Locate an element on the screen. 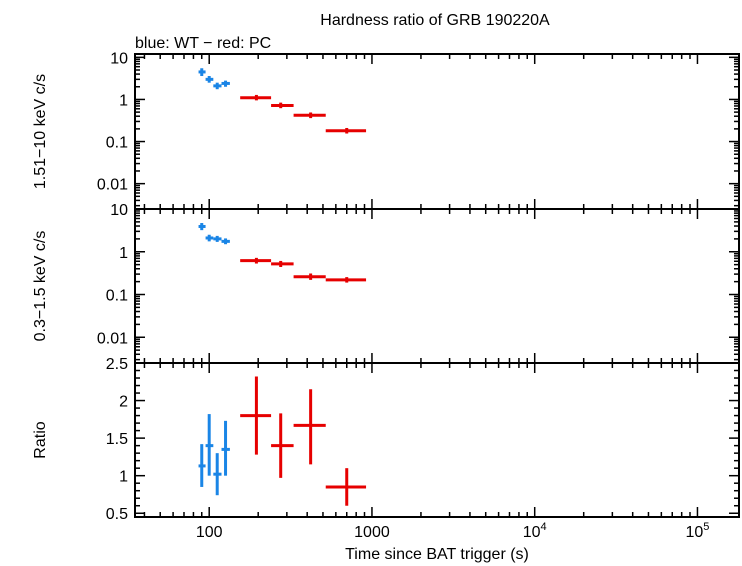  y-axis-label: 1.51−10 keV c/s is located at coordinates (40, 131).